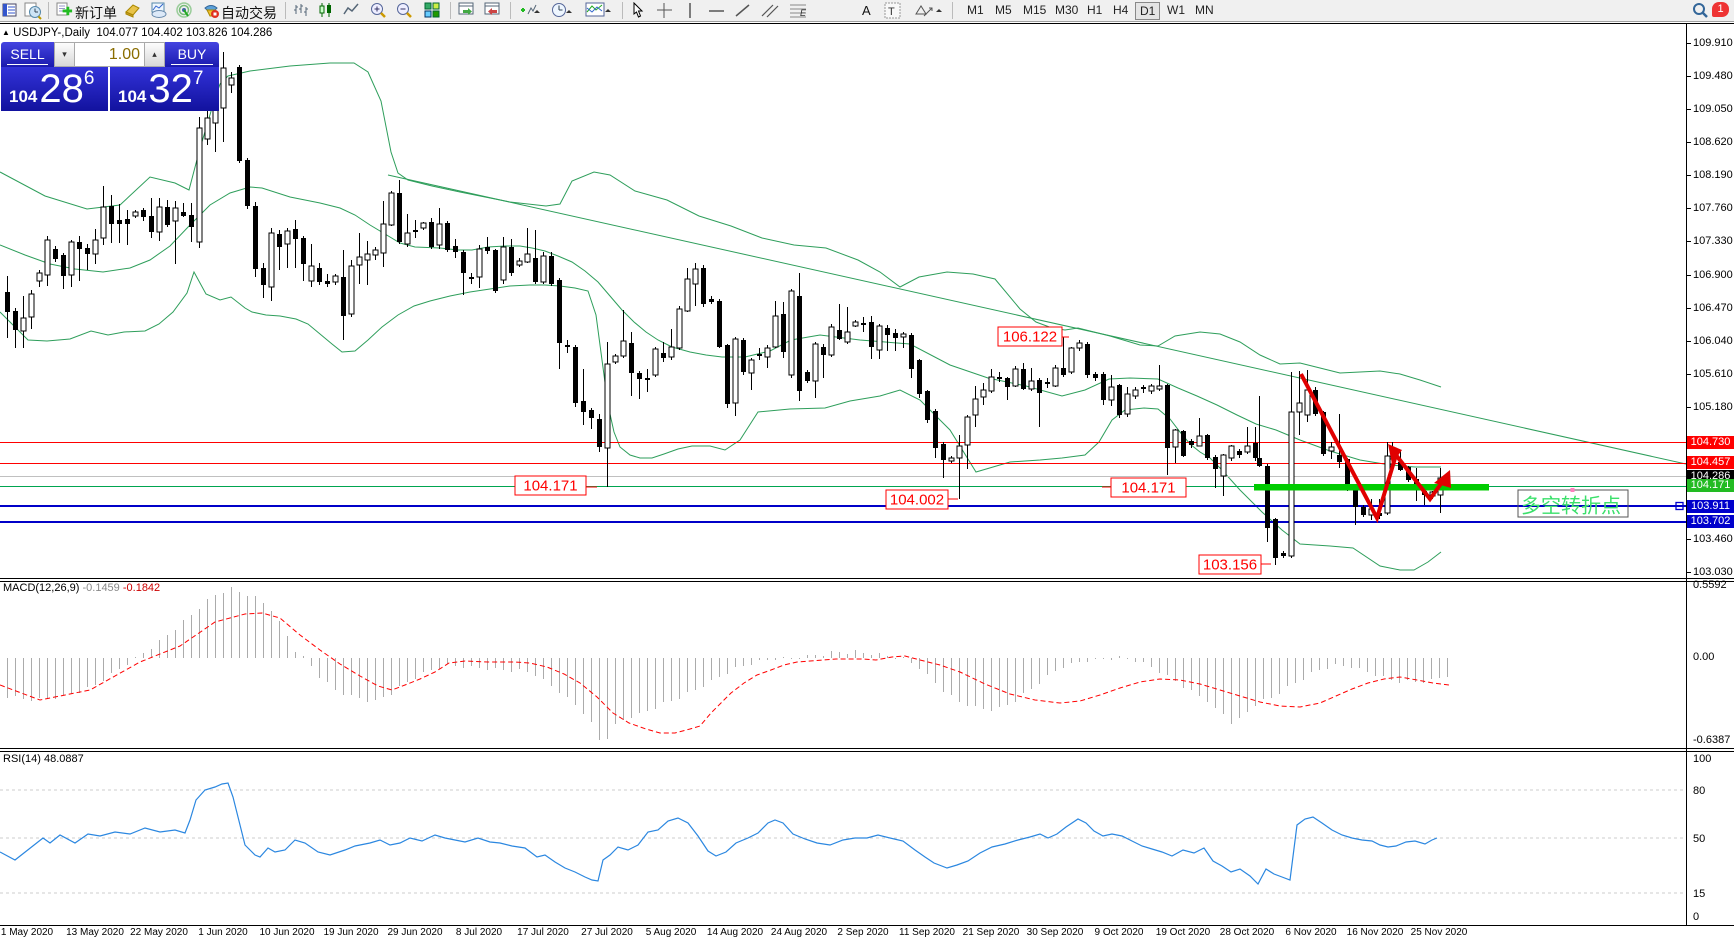  What do you see at coordinates (891, 12) in the screenshot?
I see `svg-text: T` at bounding box center [891, 12].